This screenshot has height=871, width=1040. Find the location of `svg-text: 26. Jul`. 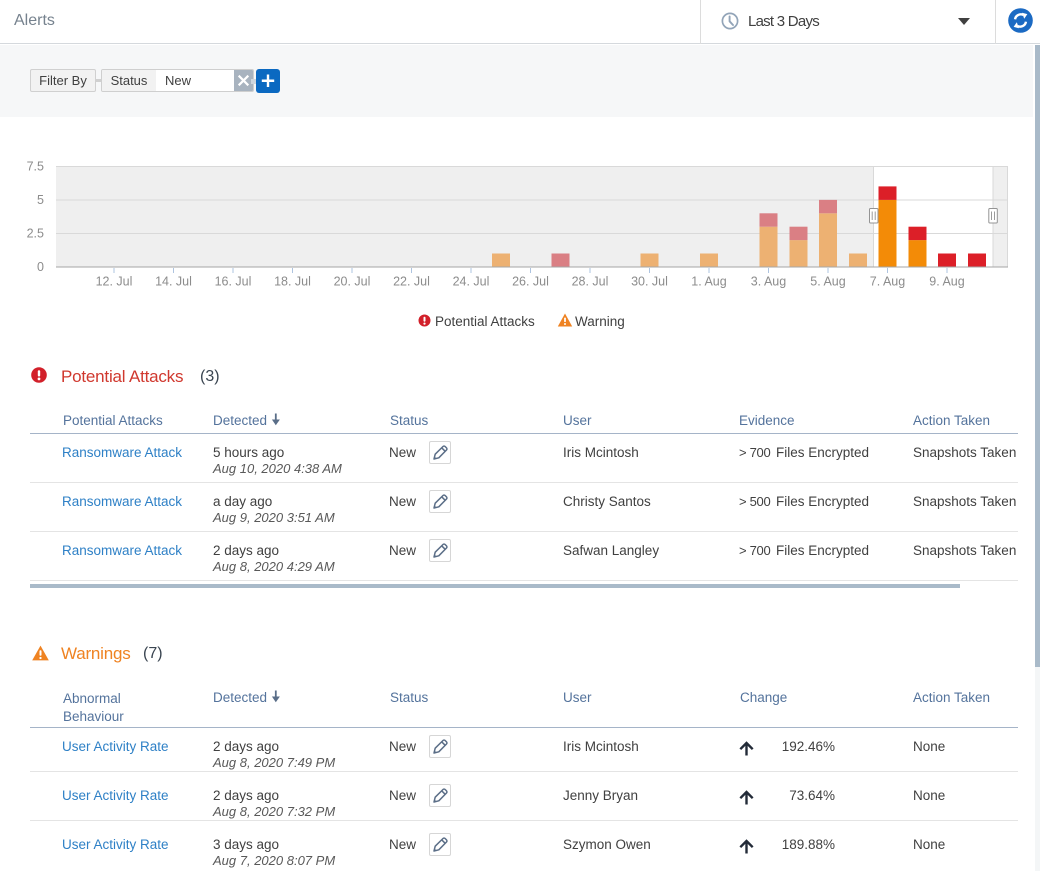

svg-text: 26. Jul is located at coordinates (530, 282).